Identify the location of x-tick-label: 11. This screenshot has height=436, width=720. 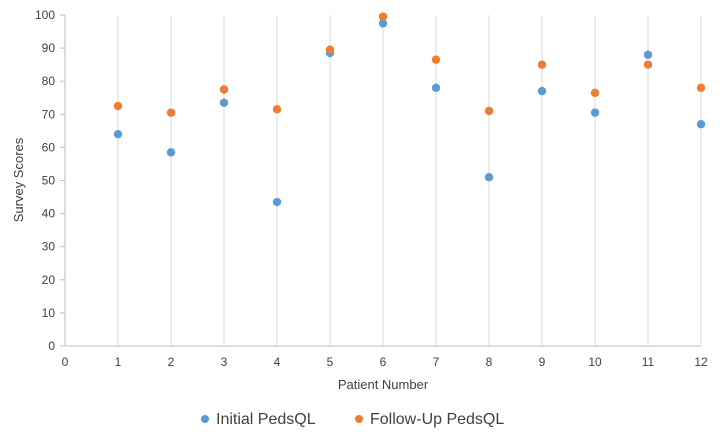
(648, 362).